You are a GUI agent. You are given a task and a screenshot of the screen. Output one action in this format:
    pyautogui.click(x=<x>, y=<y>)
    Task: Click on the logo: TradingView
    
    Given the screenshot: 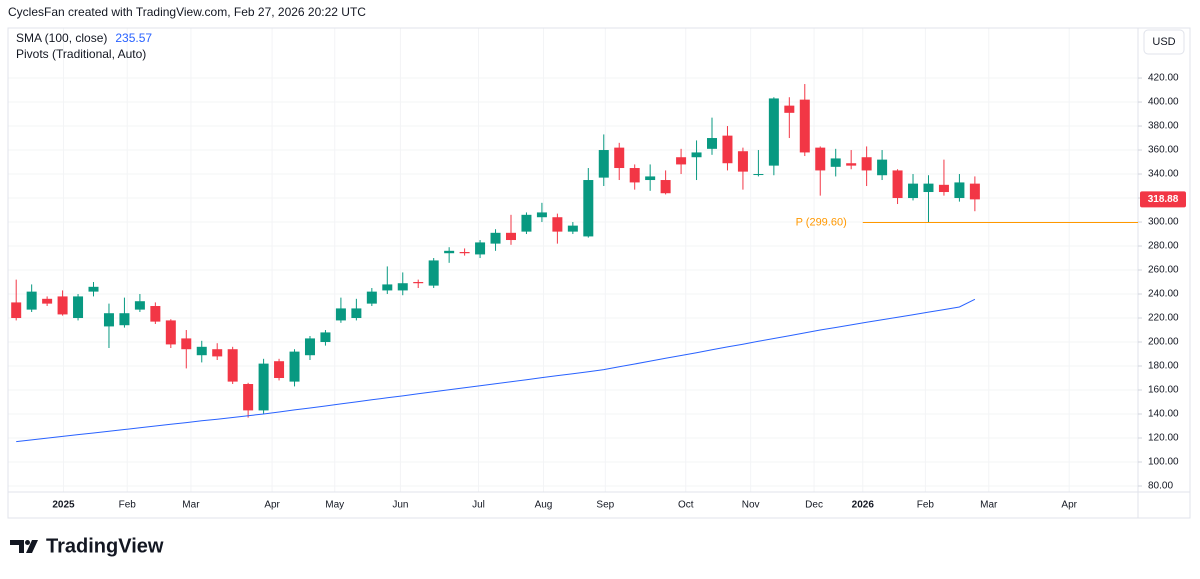 What is the action you would take?
    pyautogui.click(x=87, y=546)
    